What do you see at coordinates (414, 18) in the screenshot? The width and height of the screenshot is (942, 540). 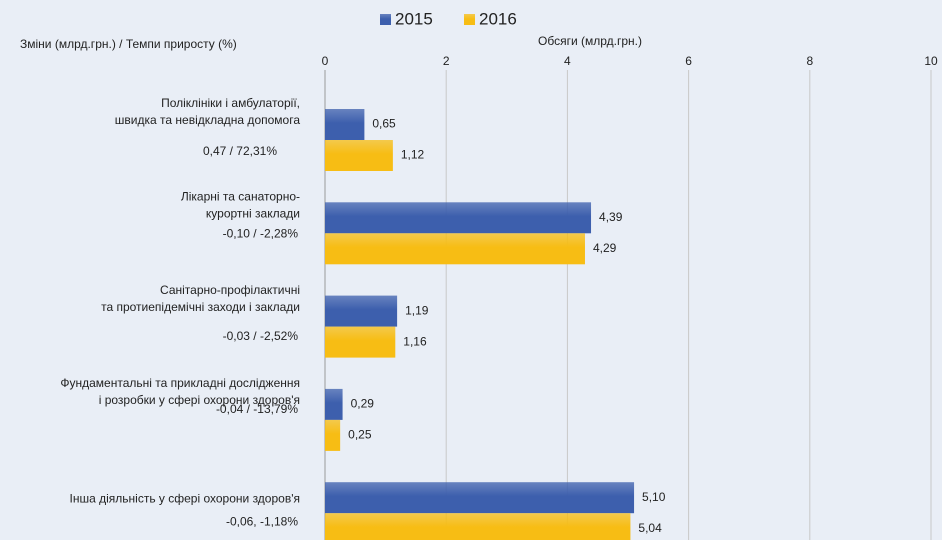 I see `legend-label: 2015` at bounding box center [414, 18].